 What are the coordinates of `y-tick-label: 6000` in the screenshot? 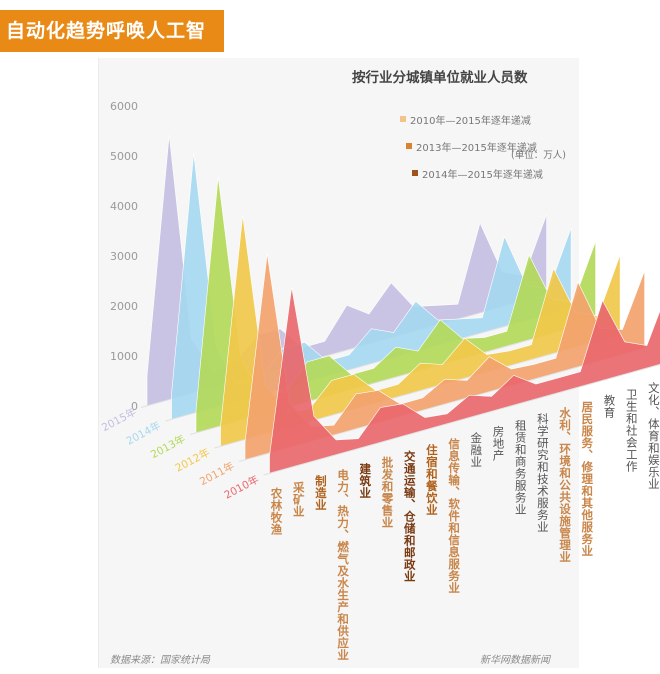 It's located at (124, 106).